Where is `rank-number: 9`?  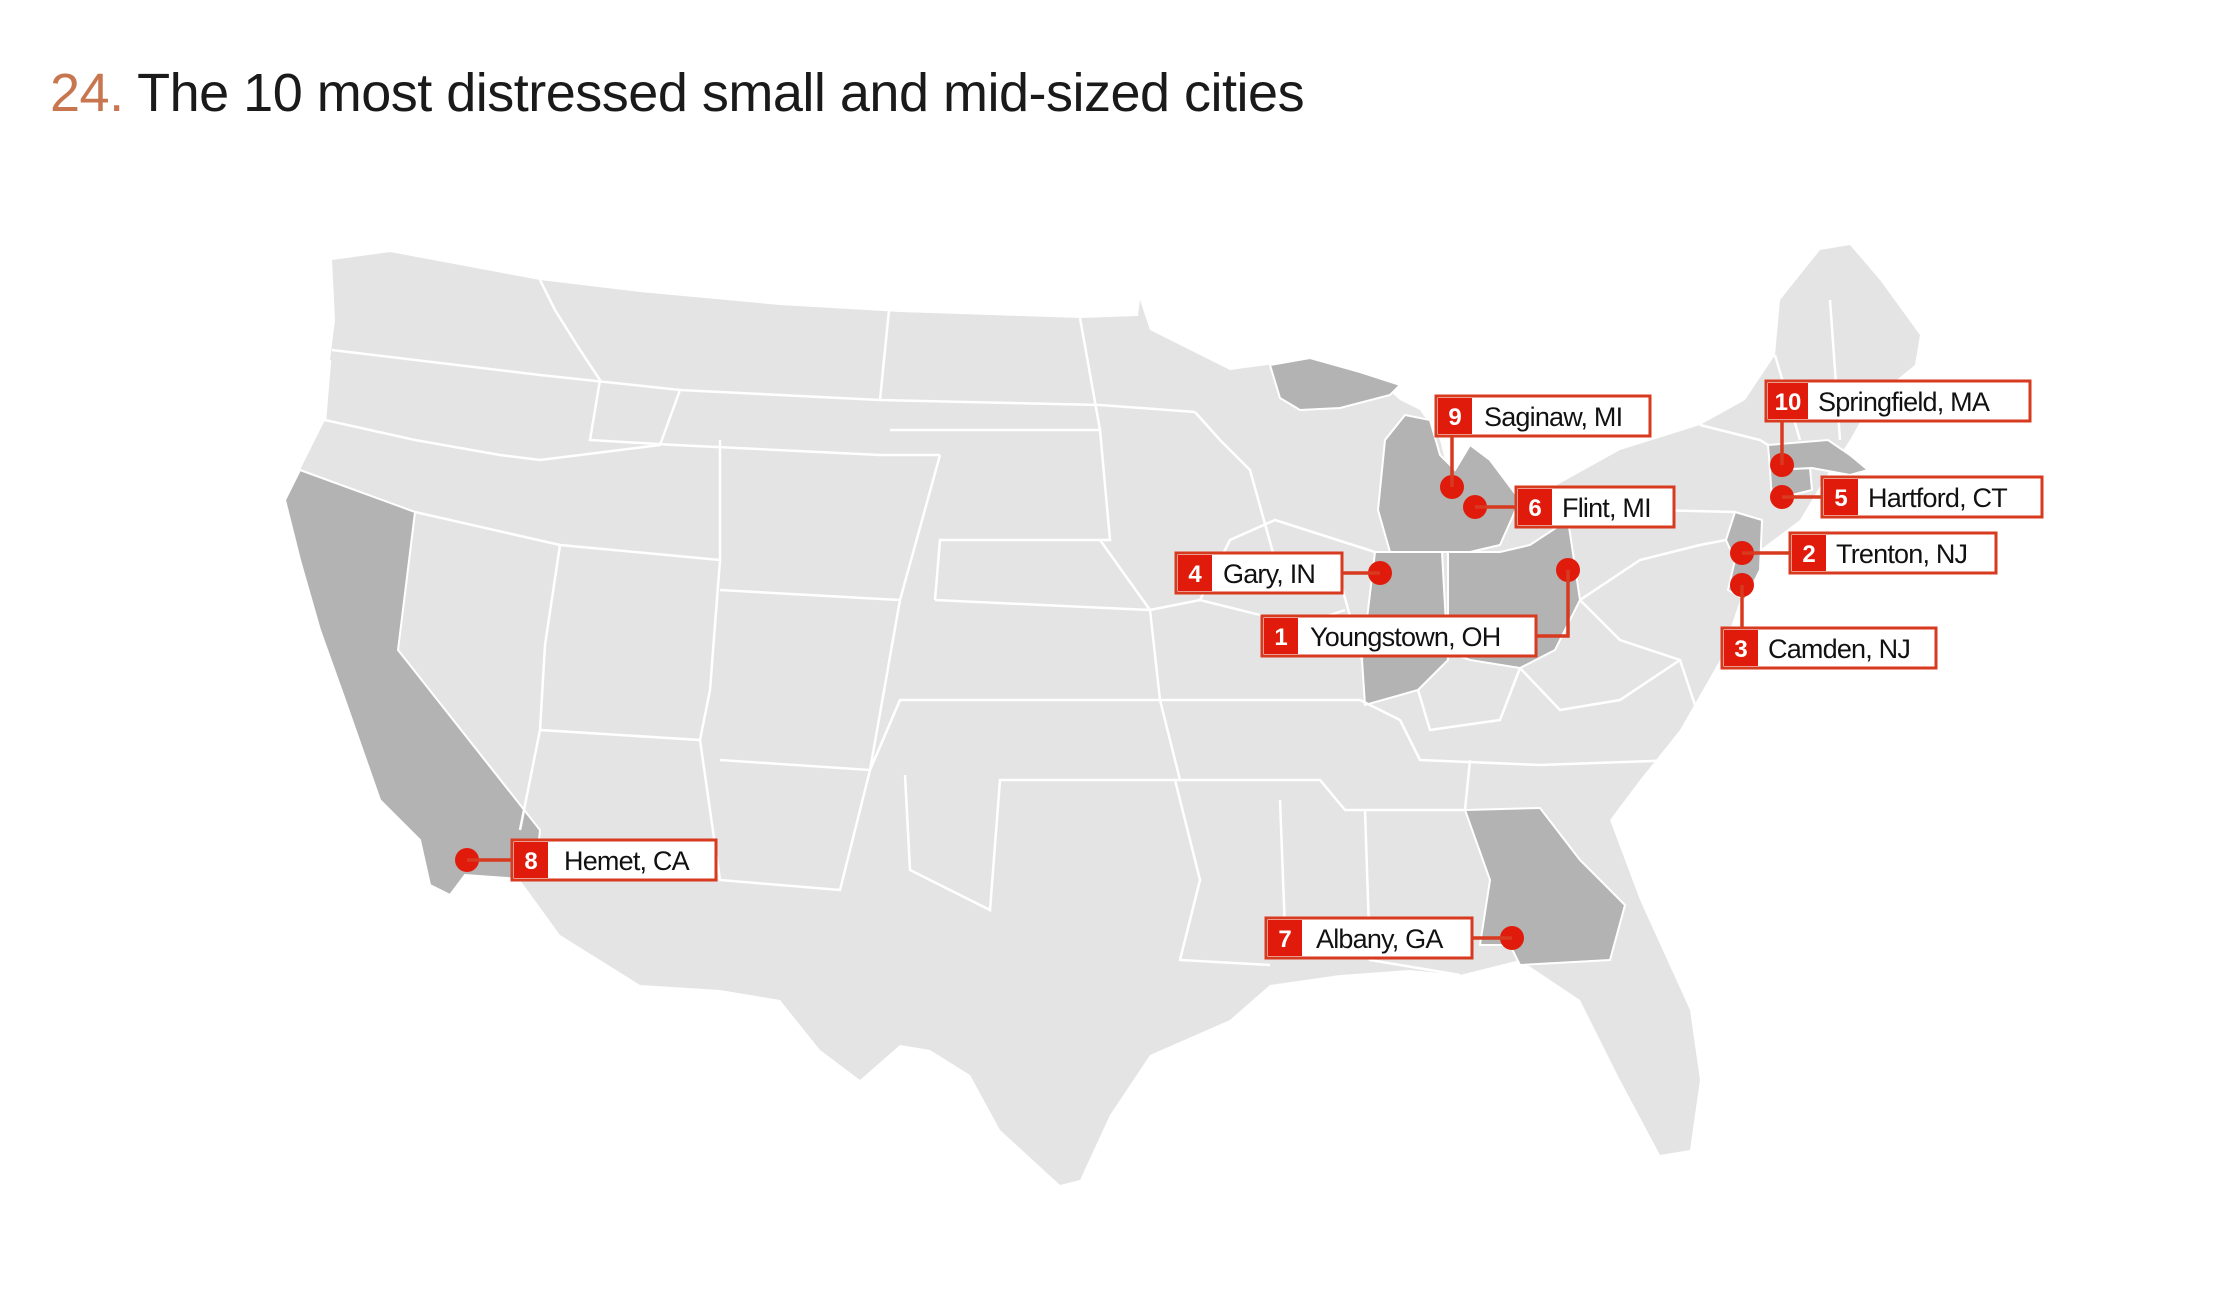 rank-number: 9 is located at coordinates (1454, 417).